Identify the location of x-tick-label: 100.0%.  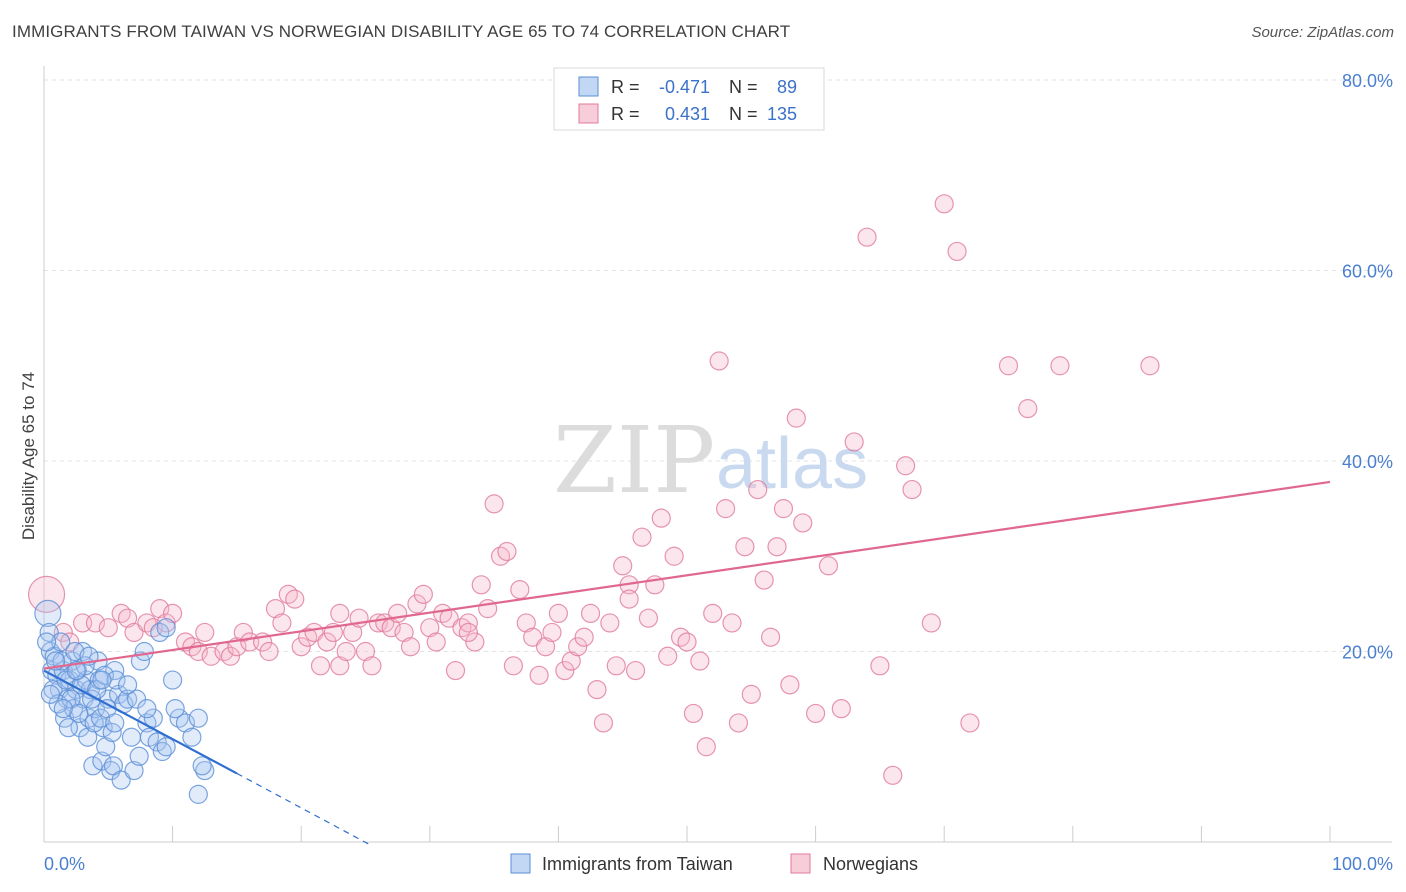
(1362, 864).